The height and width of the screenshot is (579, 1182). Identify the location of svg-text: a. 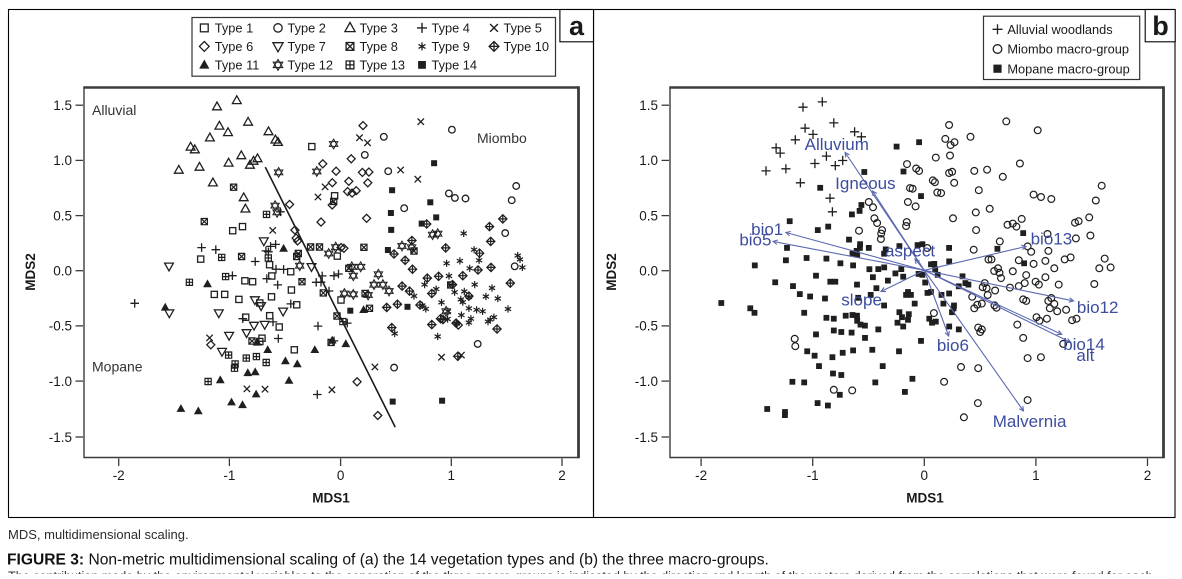
(577, 26).